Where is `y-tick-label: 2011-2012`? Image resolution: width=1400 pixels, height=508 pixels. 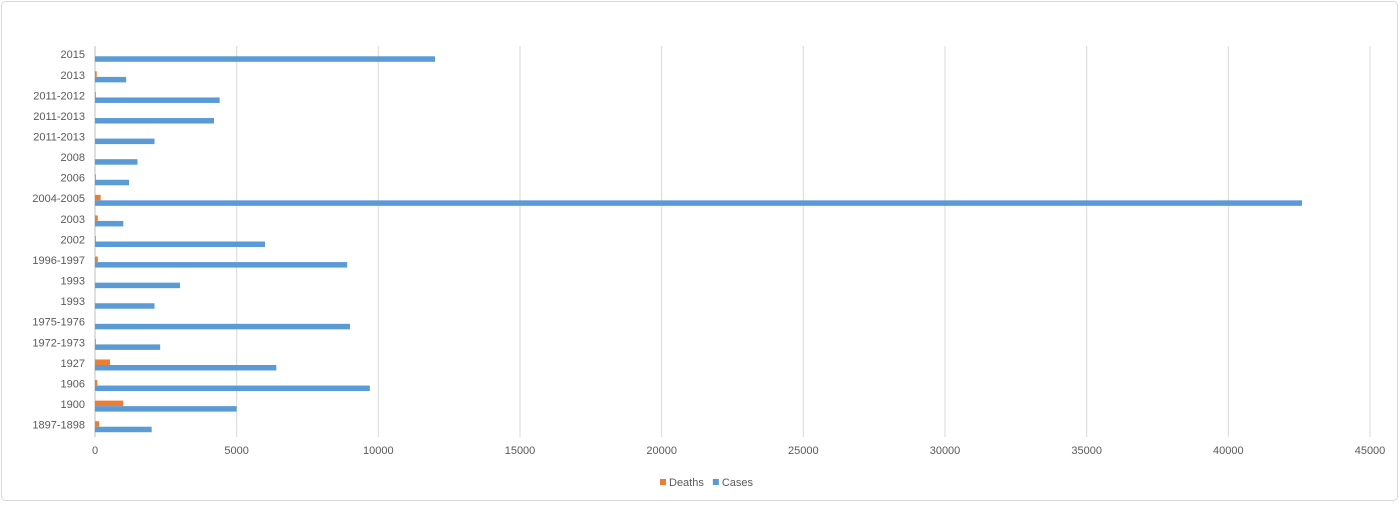
y-tick-label: 2011-2012 is located at coordinates (59, 96).